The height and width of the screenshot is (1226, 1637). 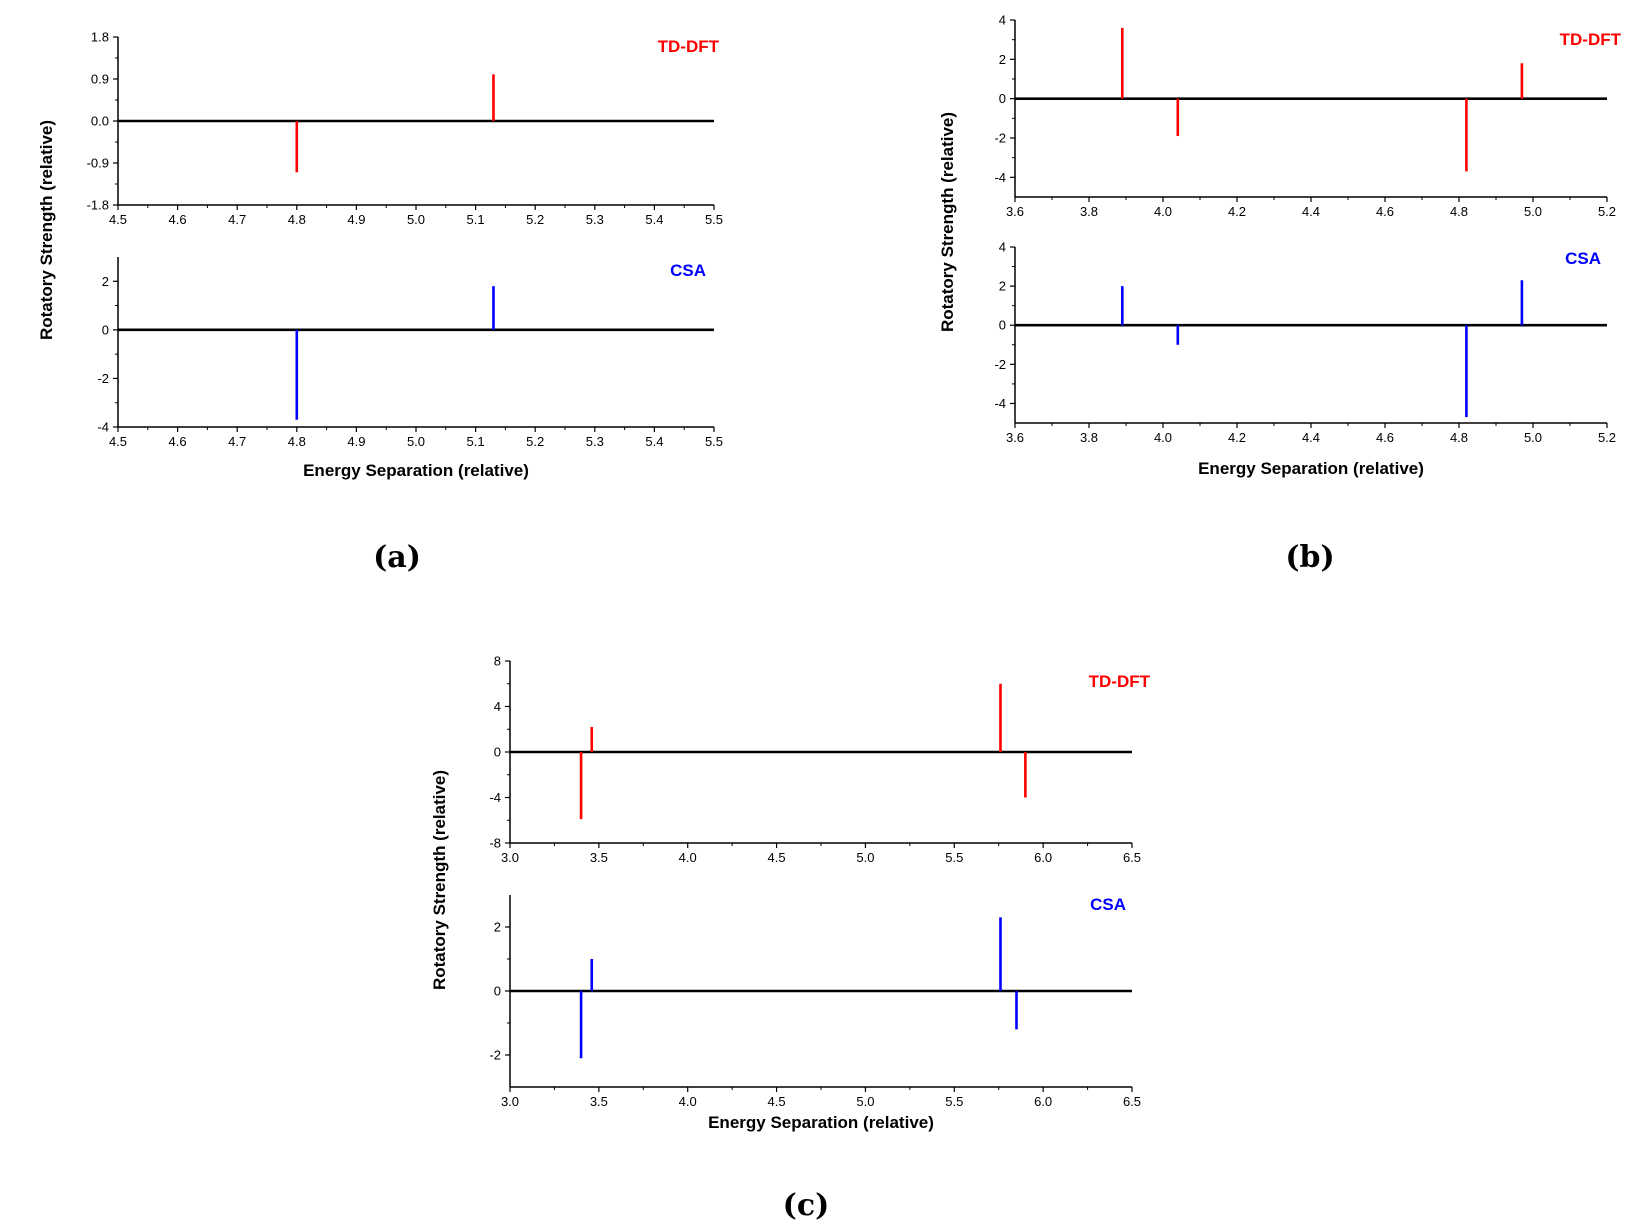 I want to click on panel-b-csa-plot-x-tick-label: 5.2, so click(x=1607, y=437).